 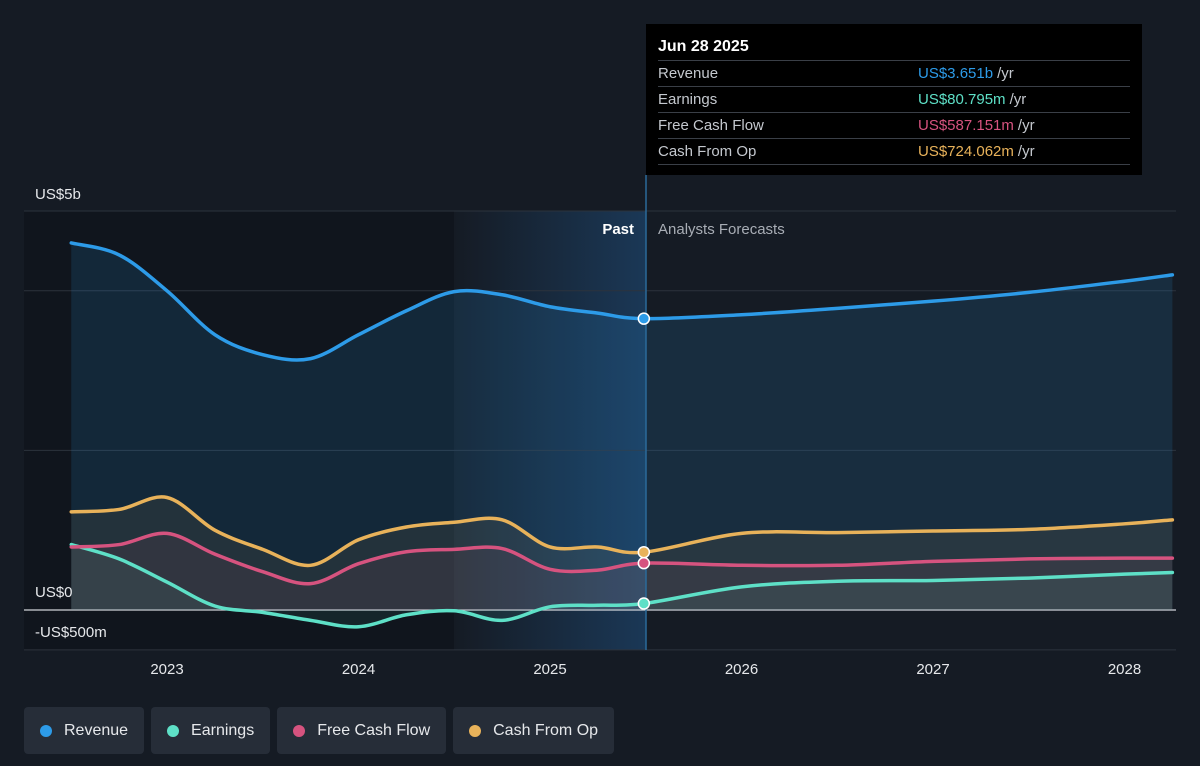 I want to click on legend-item-earnings: Earnings, so click(x=211, y=730).